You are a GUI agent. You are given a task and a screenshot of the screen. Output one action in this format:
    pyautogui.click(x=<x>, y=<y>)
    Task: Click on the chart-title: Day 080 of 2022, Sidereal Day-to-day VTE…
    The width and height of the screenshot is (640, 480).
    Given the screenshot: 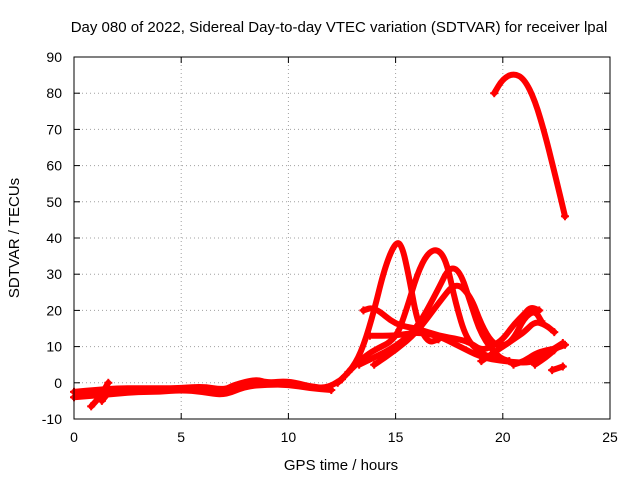 What is the action you would take?
    pyautogui.click(x=339, y=27)
    